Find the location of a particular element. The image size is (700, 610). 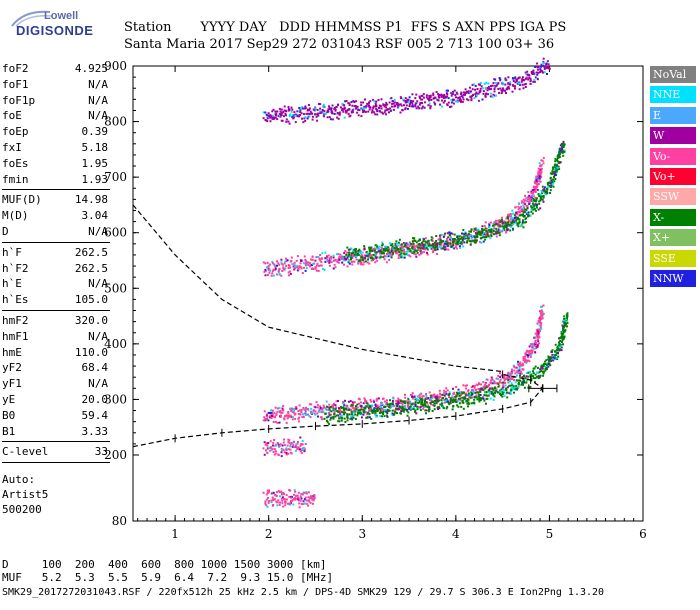

param-value: 68.4 is located at coordinates (95, 368).